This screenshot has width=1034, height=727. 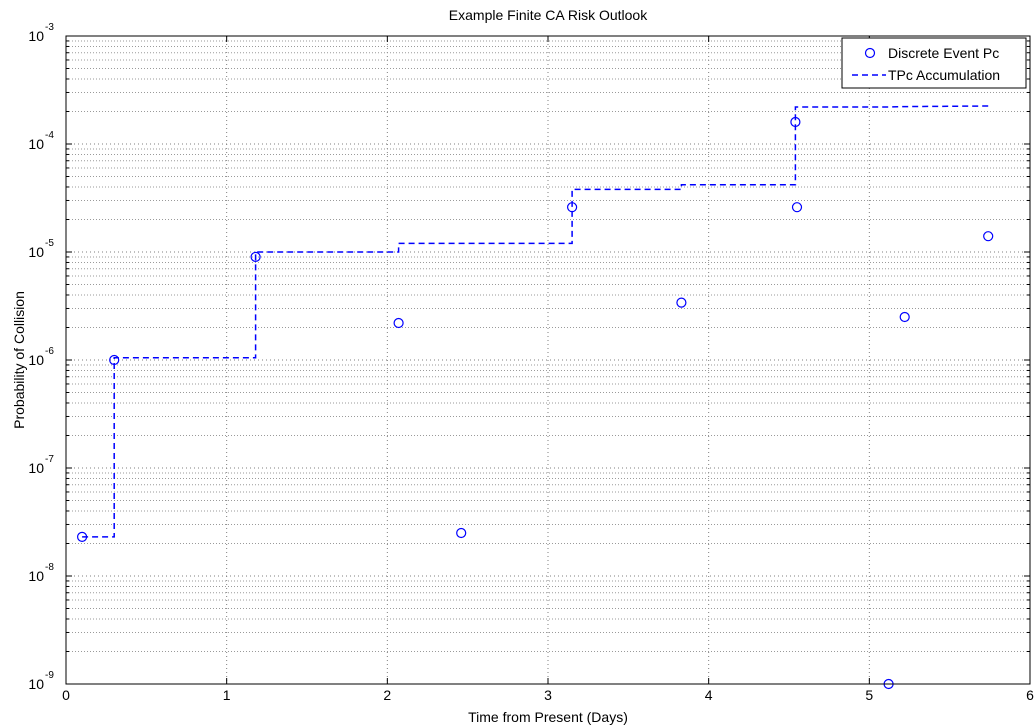 What do you see at coordinates (548, 695) in the screenshot?
I see `x-tick-label: 3` at bounding box center [548, 695].